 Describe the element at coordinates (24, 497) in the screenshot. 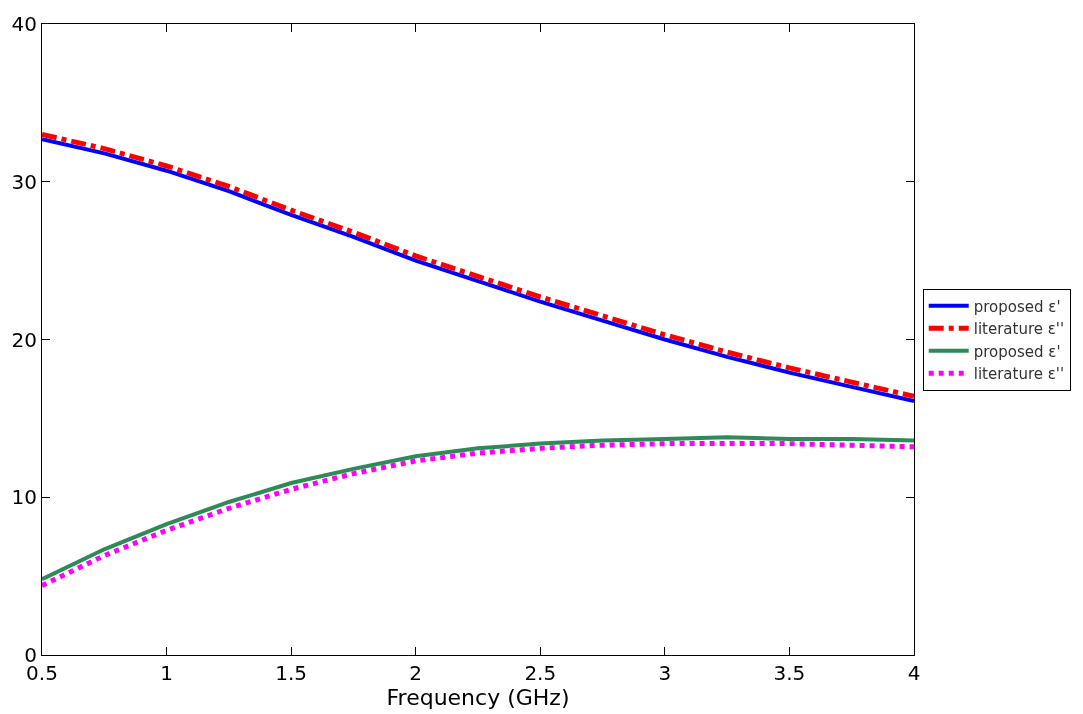

I see `y-tick-label: 10` at that location.